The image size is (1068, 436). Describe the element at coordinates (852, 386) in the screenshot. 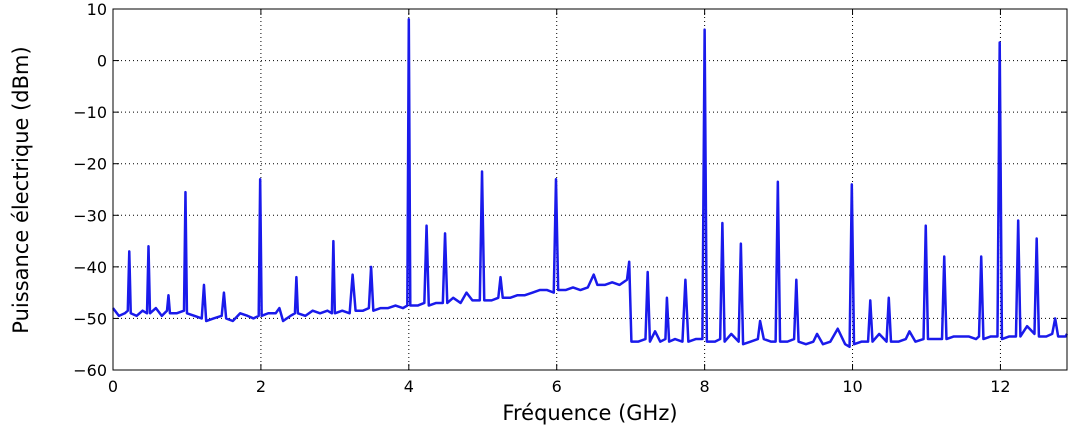

I see `x-tick-label: 10` at that location.